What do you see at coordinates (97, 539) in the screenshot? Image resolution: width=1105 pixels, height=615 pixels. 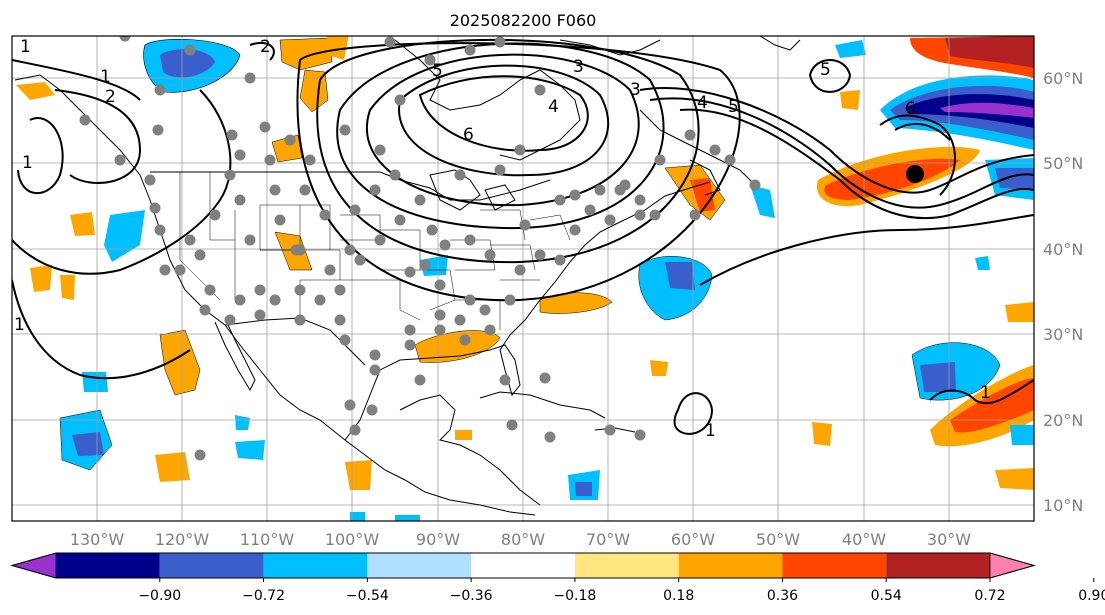 I see `lon-tick-label: 130°W` at bounding box center [97, 539].